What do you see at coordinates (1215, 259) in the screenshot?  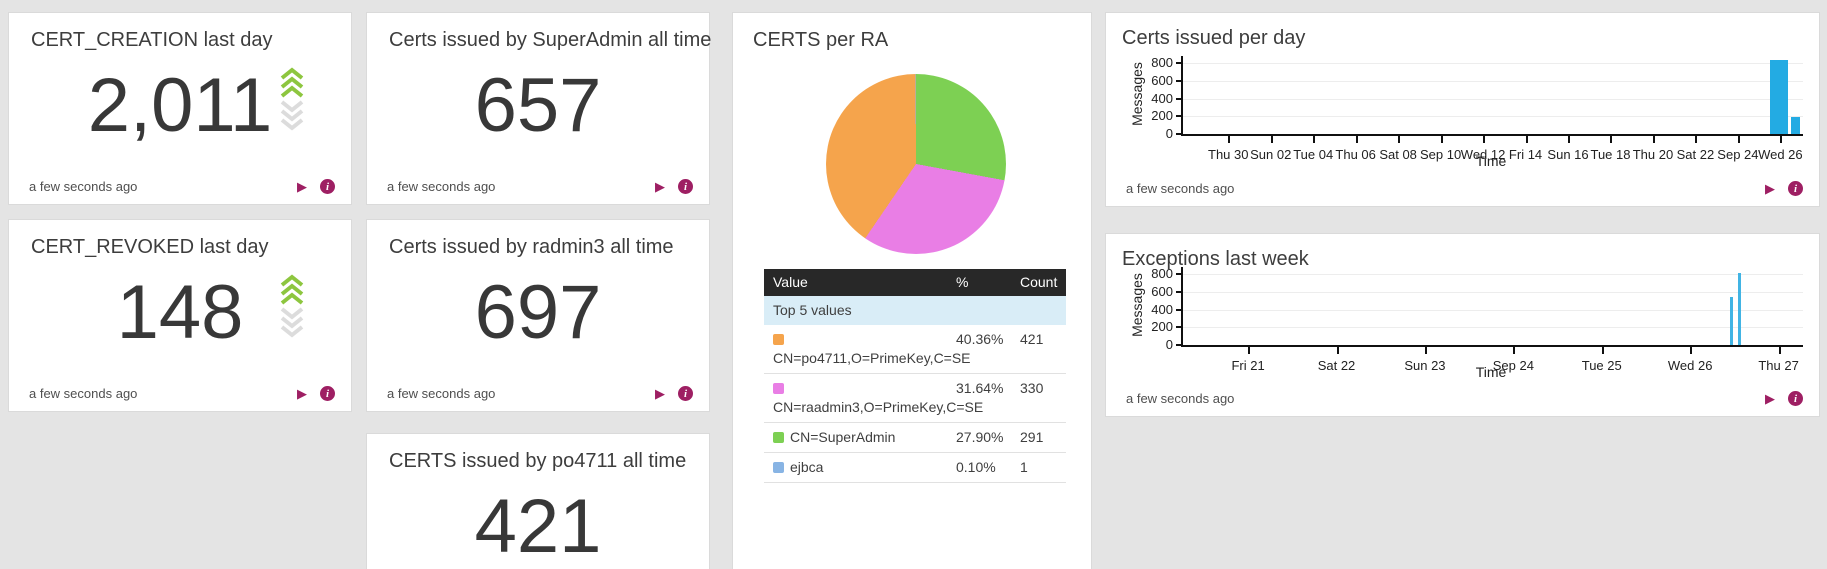 I see `panel-title: Exceptions last week` at bounding box center [1215, 259].